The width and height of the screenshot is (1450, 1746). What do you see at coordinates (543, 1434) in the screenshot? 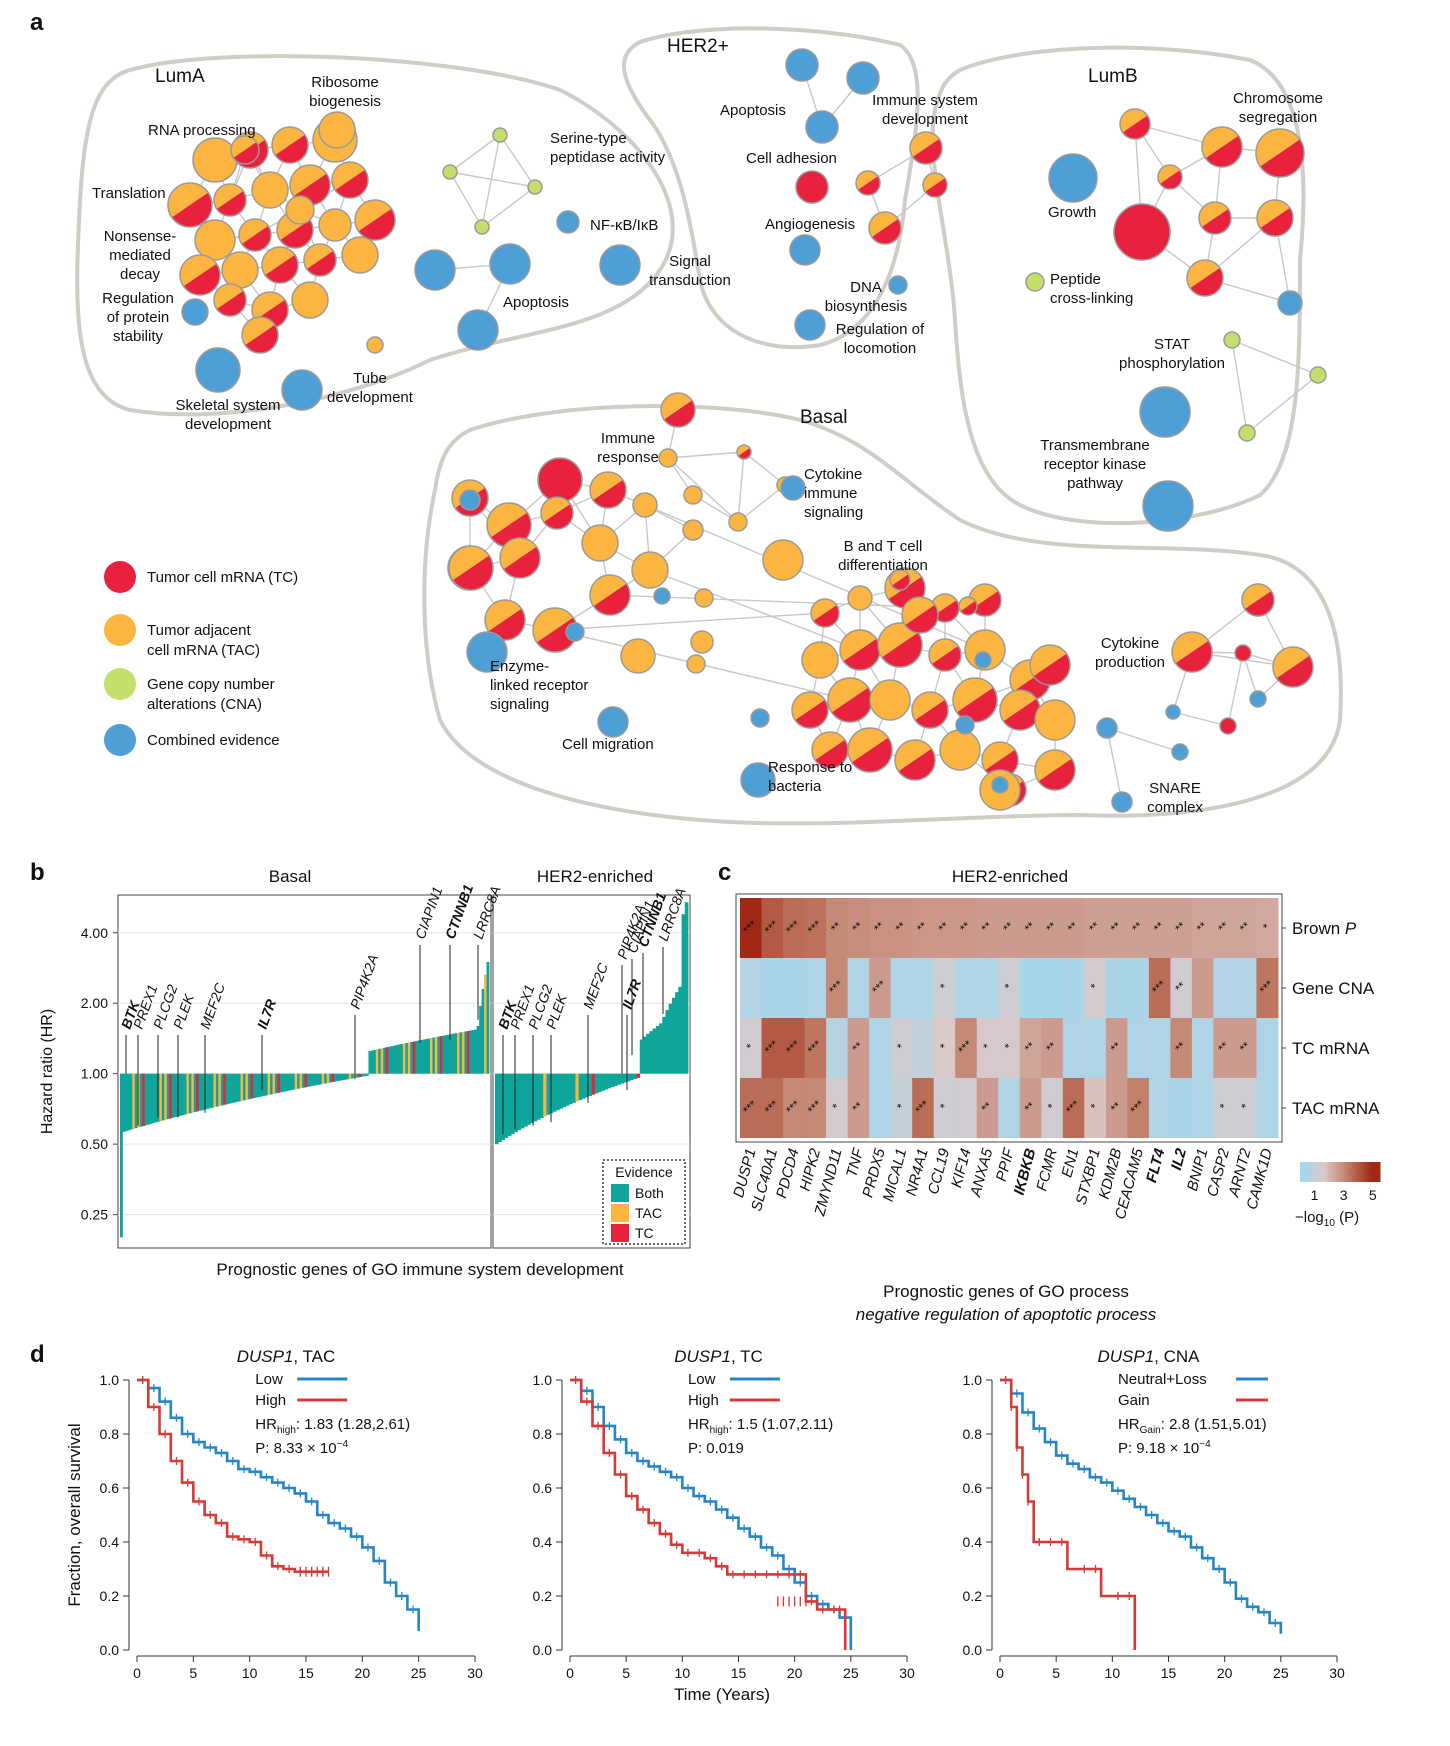
I see `km-y-tick-label: 0.8` at bounding box center [543, 1434].